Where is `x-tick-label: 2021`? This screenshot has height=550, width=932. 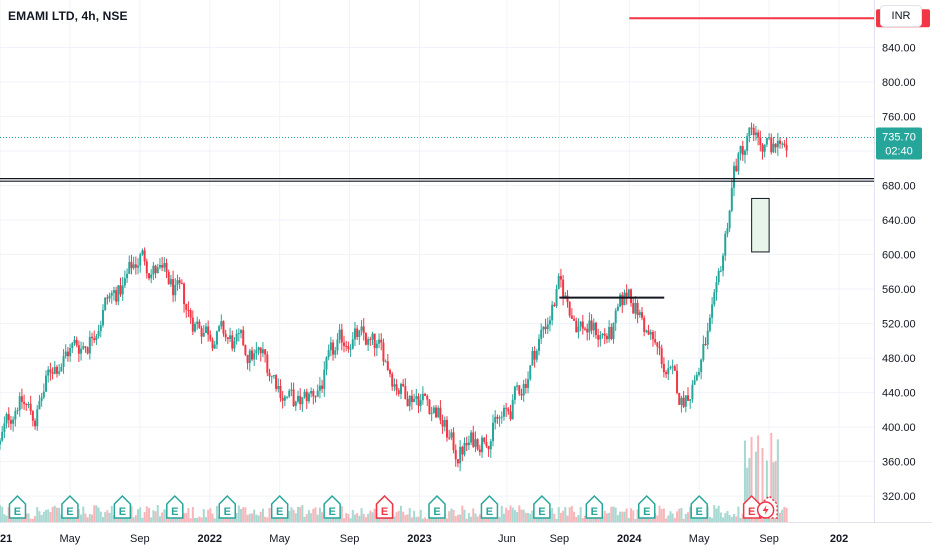
x-tick-label: 2021 is located at coordinates (6, 539).